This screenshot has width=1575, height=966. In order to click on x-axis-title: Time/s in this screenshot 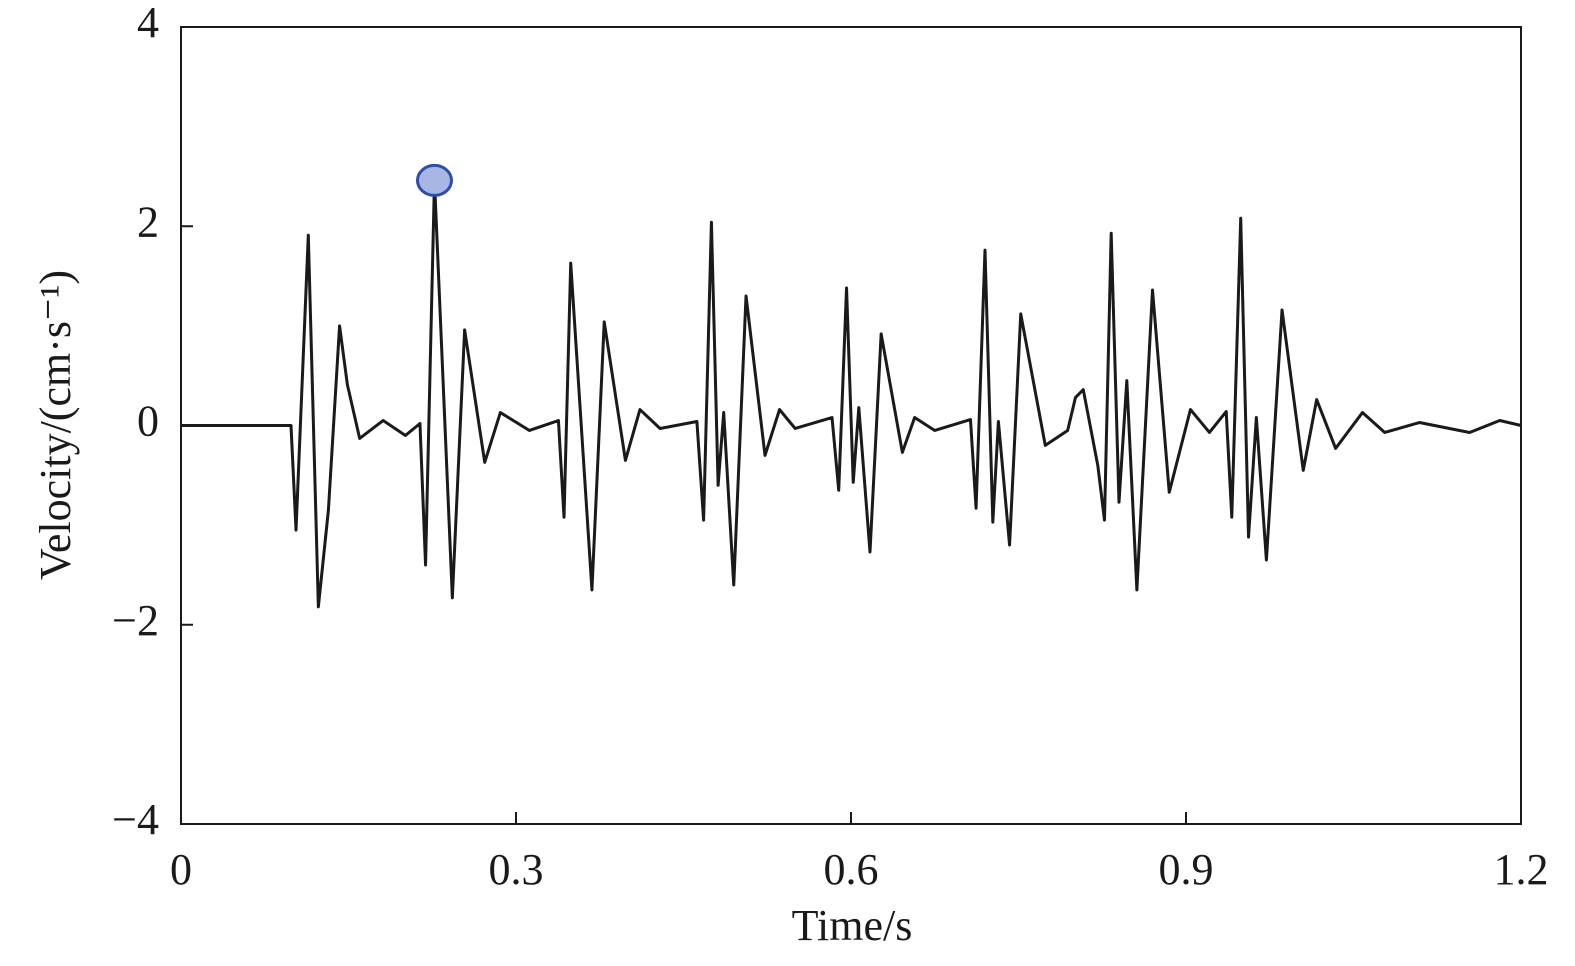, I will do `click(852, 925)`.